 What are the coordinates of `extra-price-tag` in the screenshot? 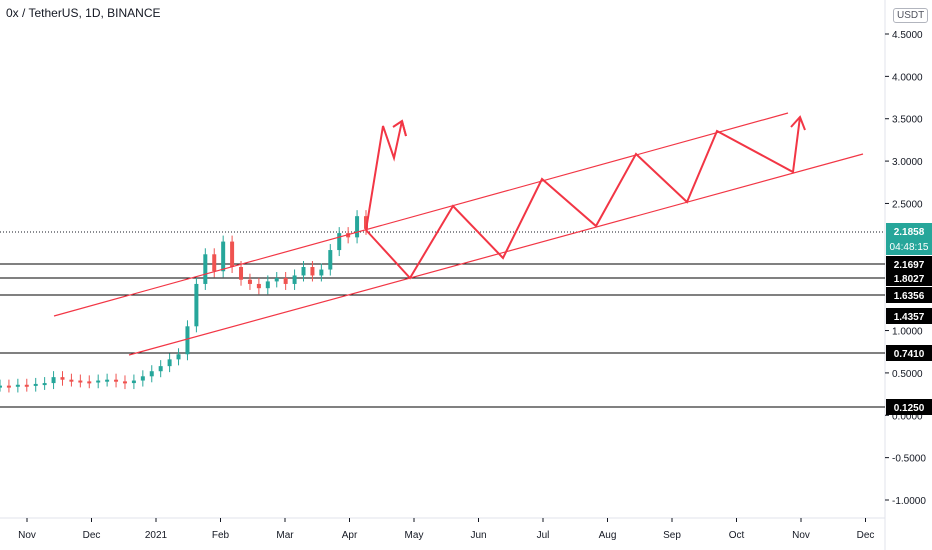 It's located at (909, 316).